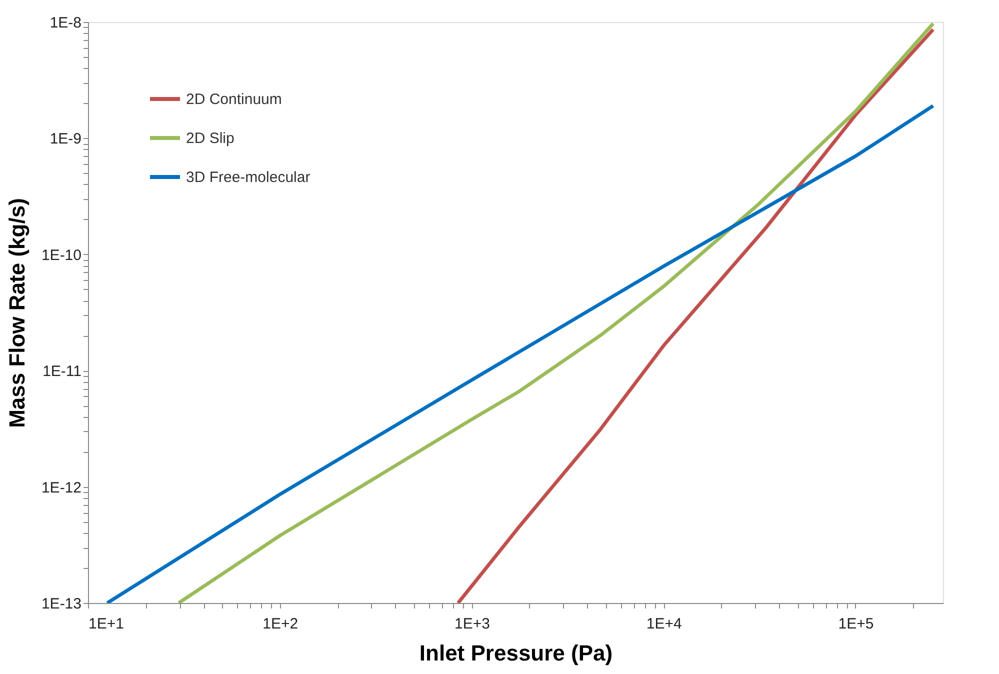  What do you see at coordinates (66, 139) in the screenshot?
I see `y-tick-label: 1E-9` at bounding box center [66, 139].